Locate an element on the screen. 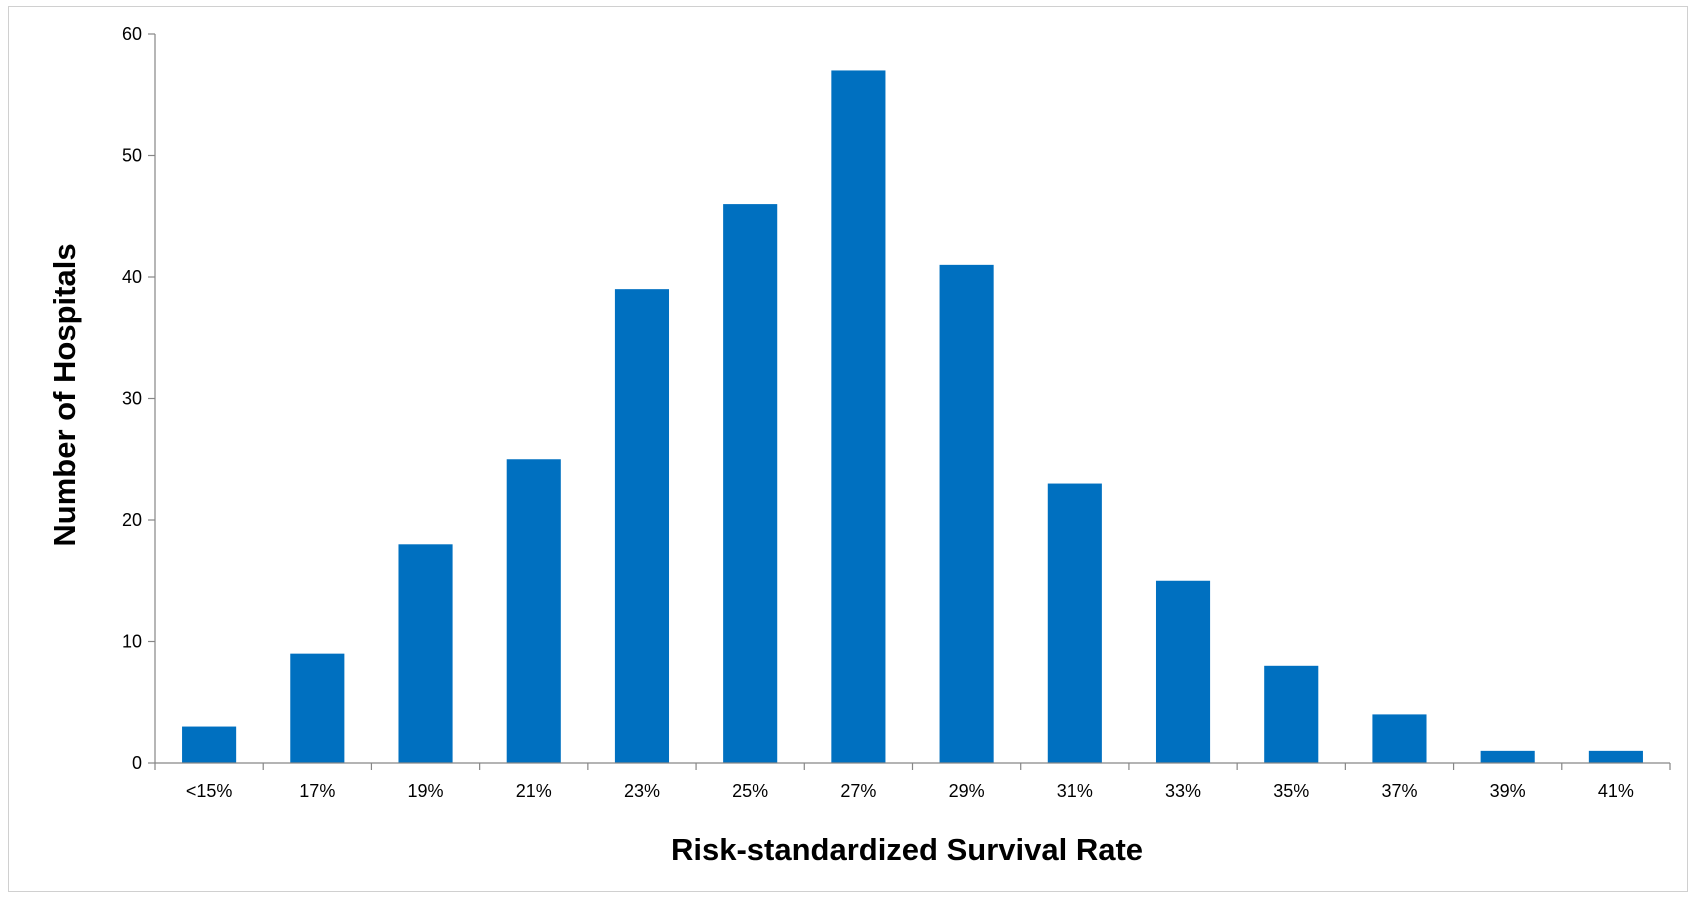  x-tick-label-6: 27% is located at coordinates (858, 791).